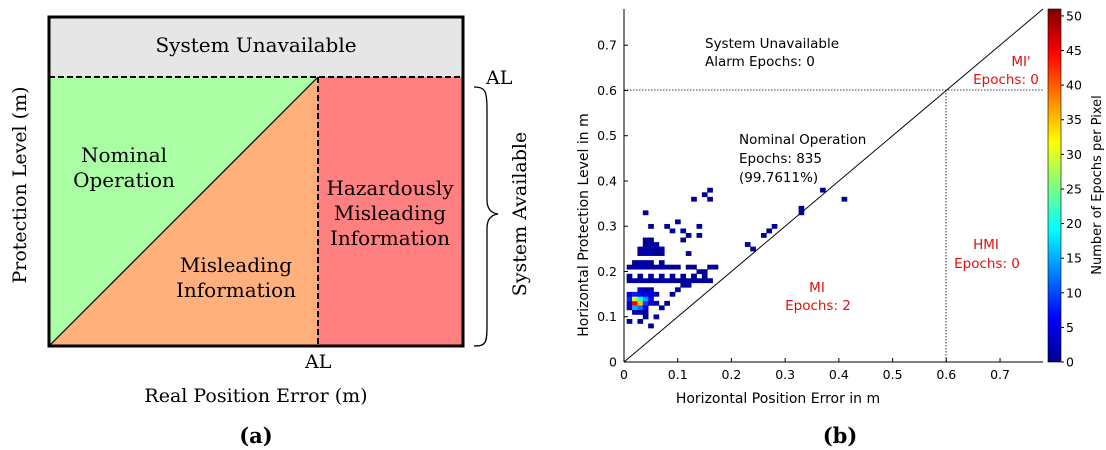 Image resolution: width=1106 pixels, height=450 pixels. I want to click on y-tick-label: 0.5, so click(607, 135).